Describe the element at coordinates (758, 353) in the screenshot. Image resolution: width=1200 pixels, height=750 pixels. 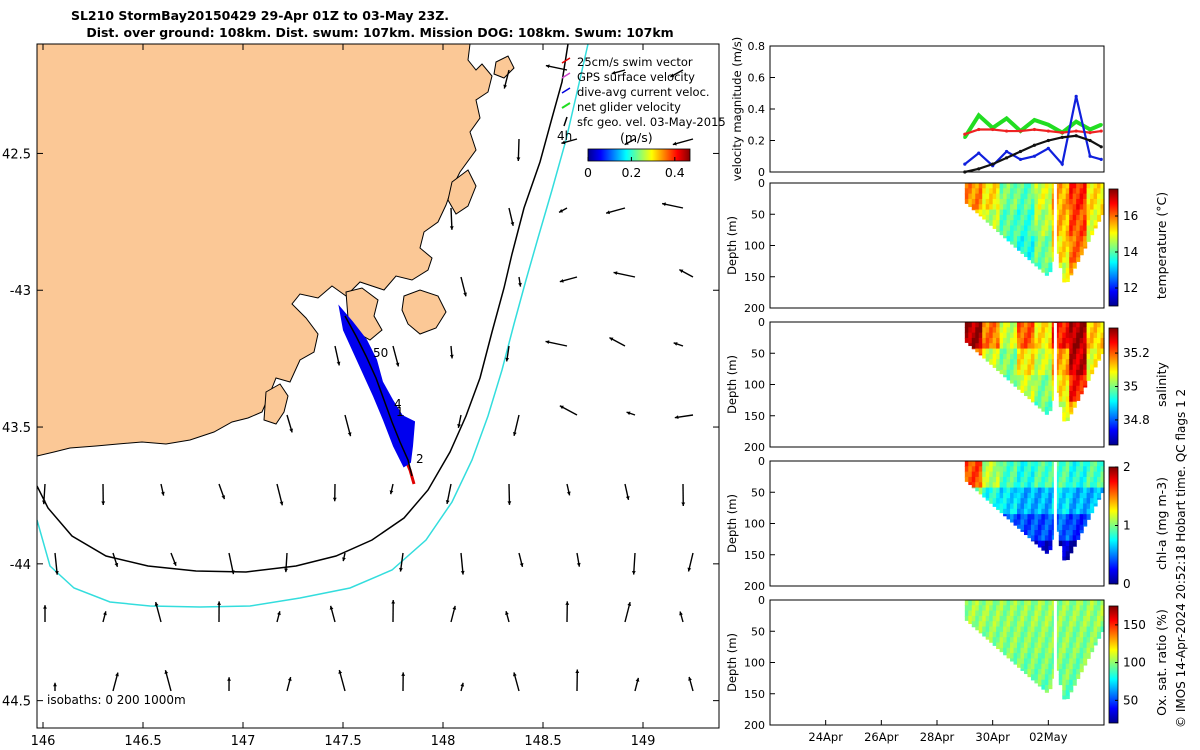
I see `depth-tick-label: 50` at that location.